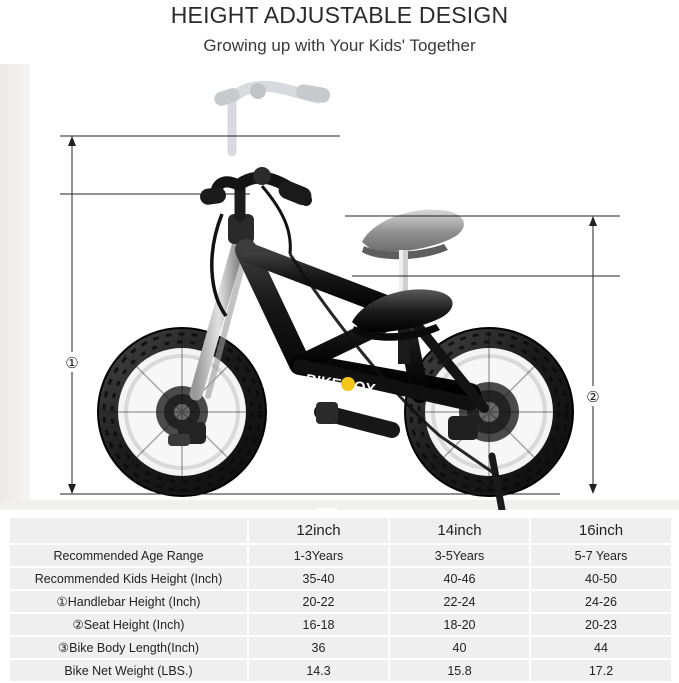 Image resolution: width=679 pixels, height=683 pixels. I want to click on row-label: ①Handlebar Height (Inch), so click(128, 601).